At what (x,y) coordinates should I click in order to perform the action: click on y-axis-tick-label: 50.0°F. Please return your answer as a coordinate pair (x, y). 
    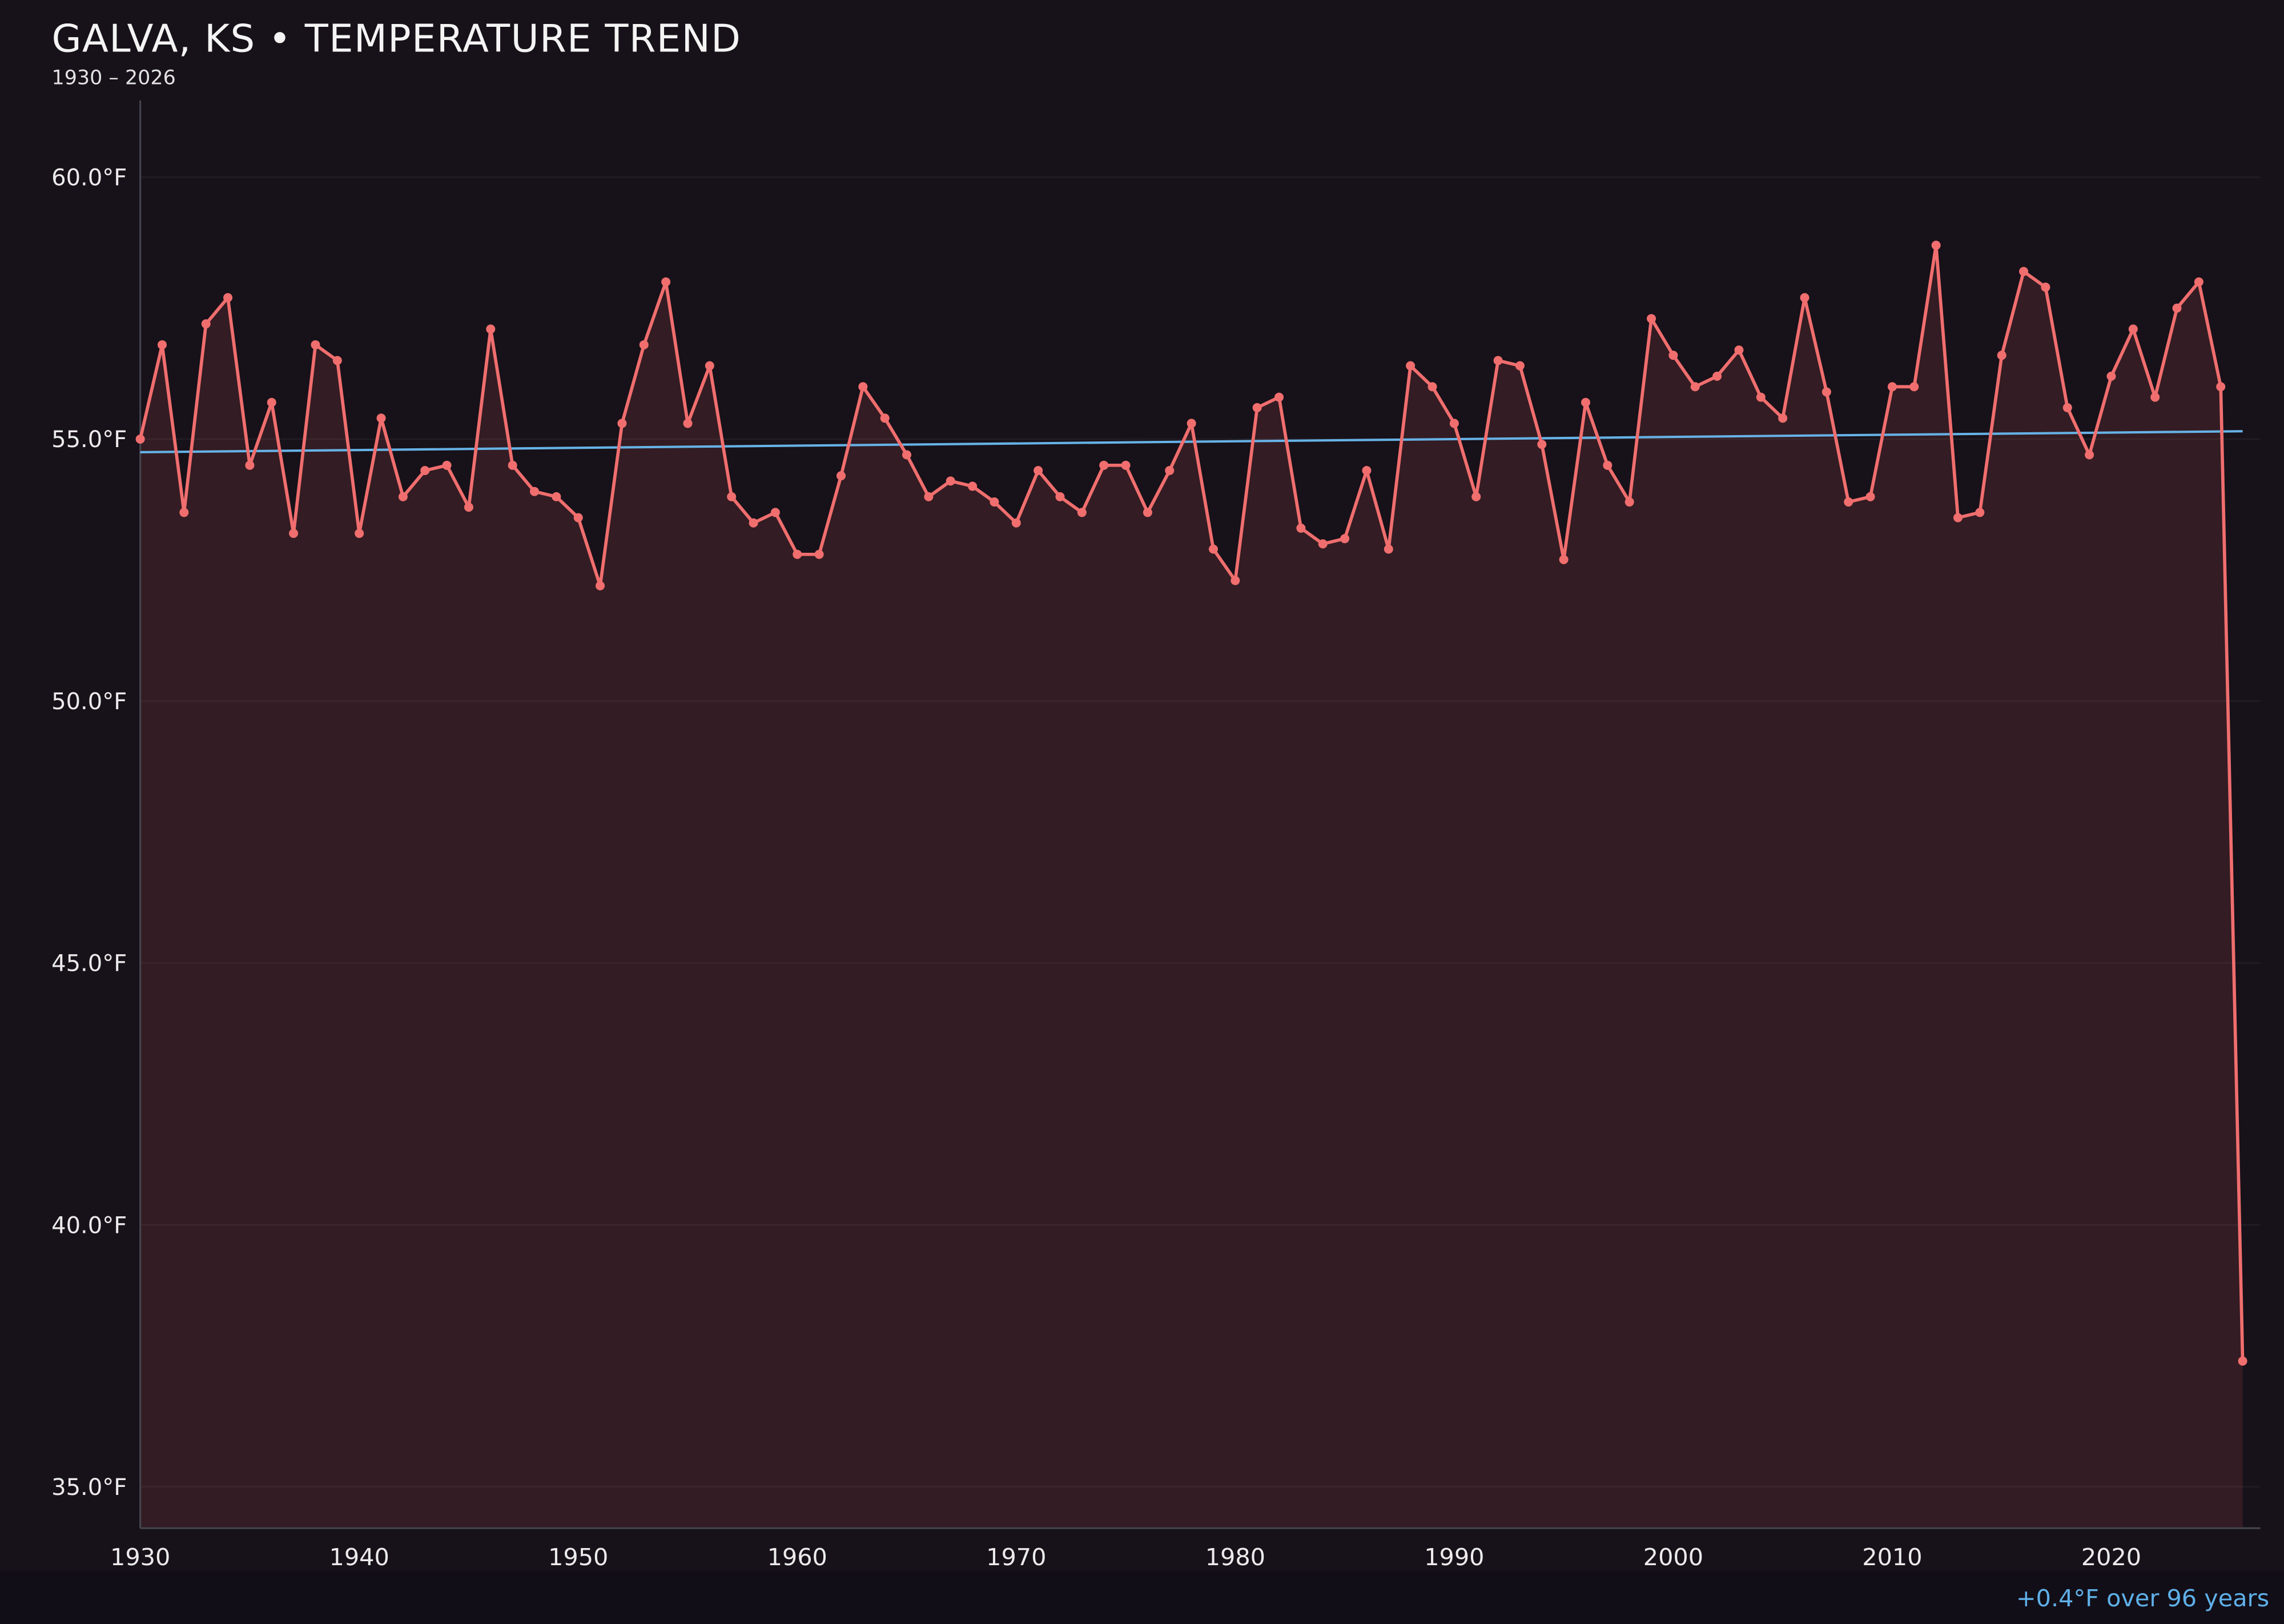
    Looking at the image, I should click on (89, 702).